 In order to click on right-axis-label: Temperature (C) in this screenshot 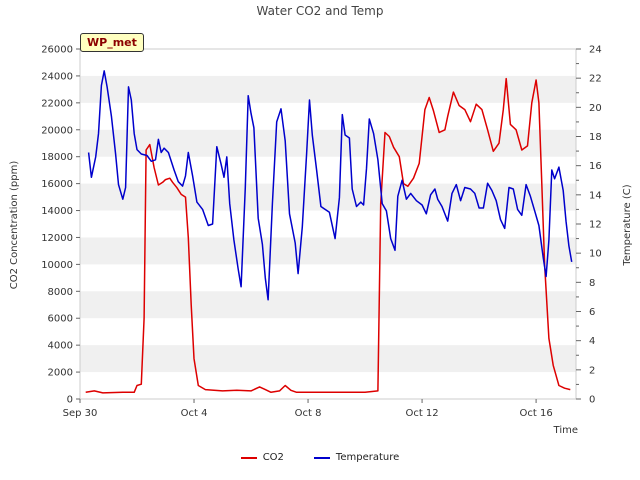, I will do `click(627, 225)`.